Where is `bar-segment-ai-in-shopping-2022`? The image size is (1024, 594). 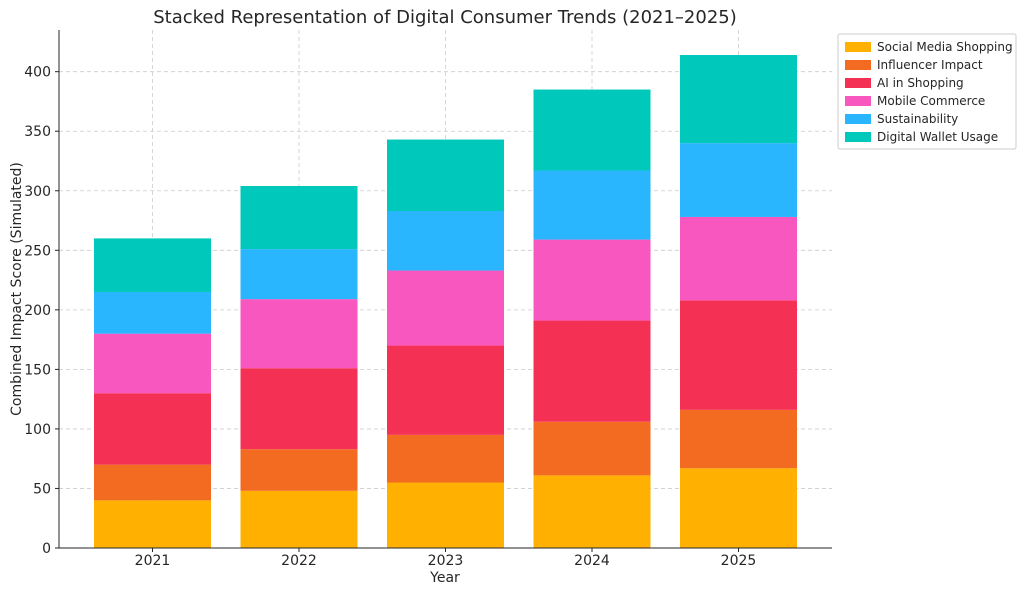 bar-segment-ai-in-shopping-2022 is located at coordinates (299, 409).